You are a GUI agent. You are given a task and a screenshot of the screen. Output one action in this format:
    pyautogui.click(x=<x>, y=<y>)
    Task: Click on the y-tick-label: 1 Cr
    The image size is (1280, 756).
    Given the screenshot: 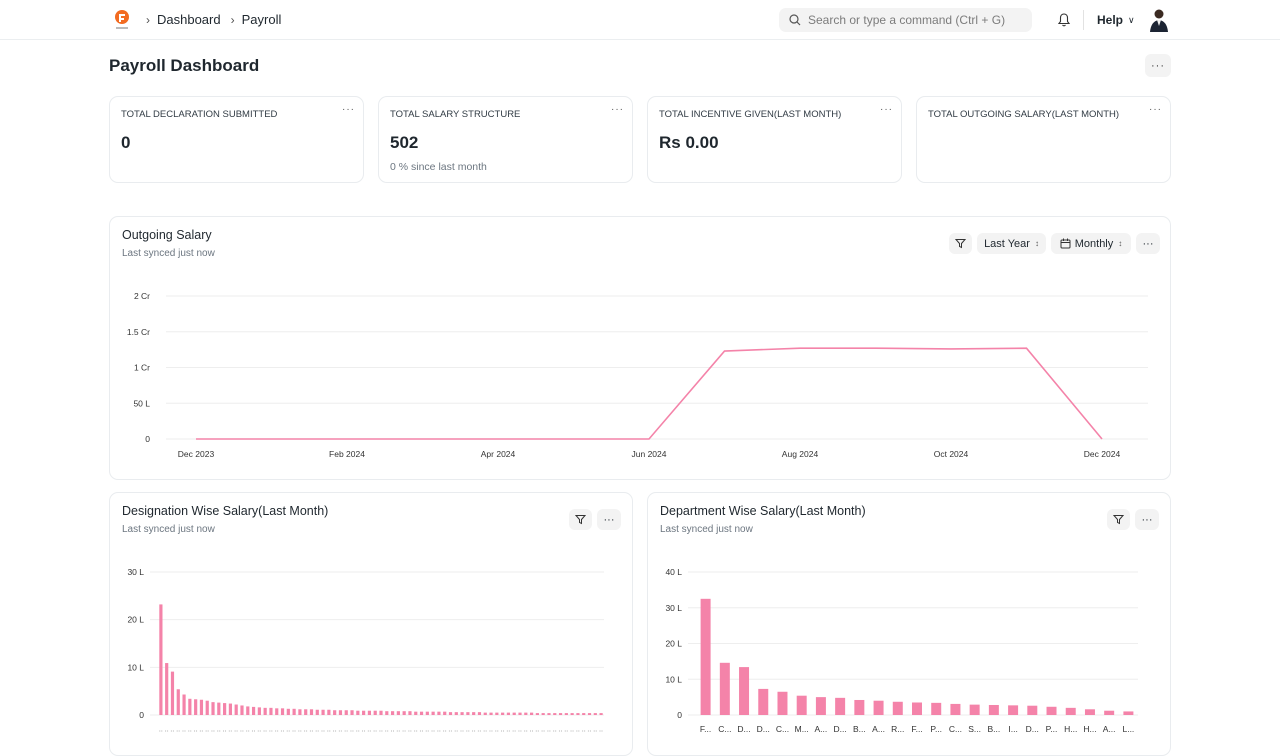 What is the action you would take?
    pyautogui.click(x=142, y=368)
    